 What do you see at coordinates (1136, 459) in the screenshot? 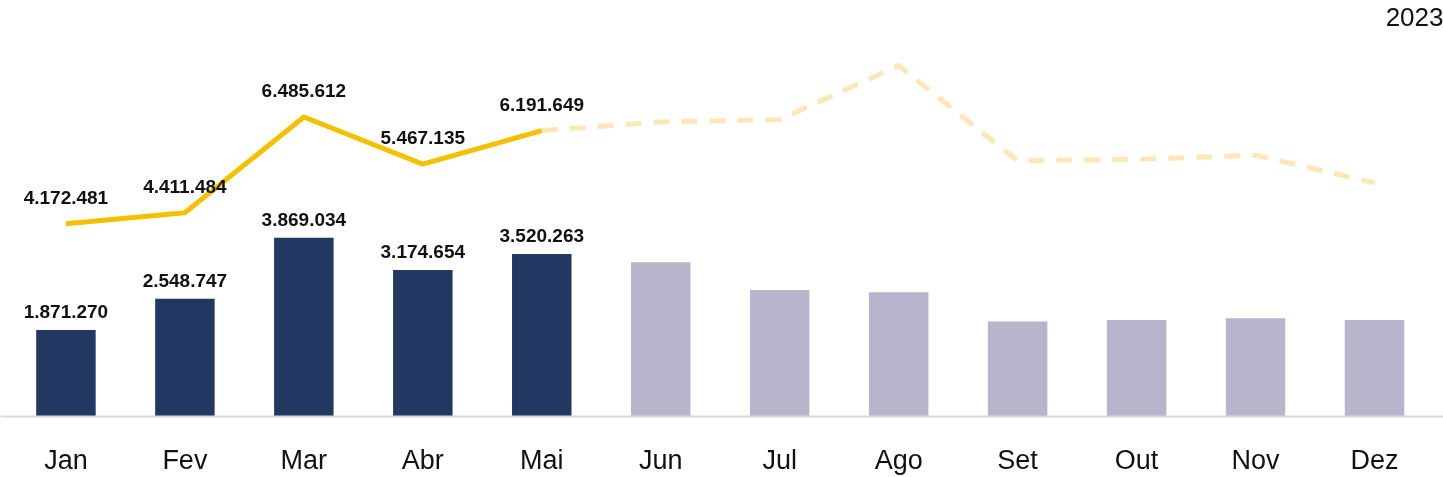
I see `x-tick-label: Out` at bounding box center [1136, 459].